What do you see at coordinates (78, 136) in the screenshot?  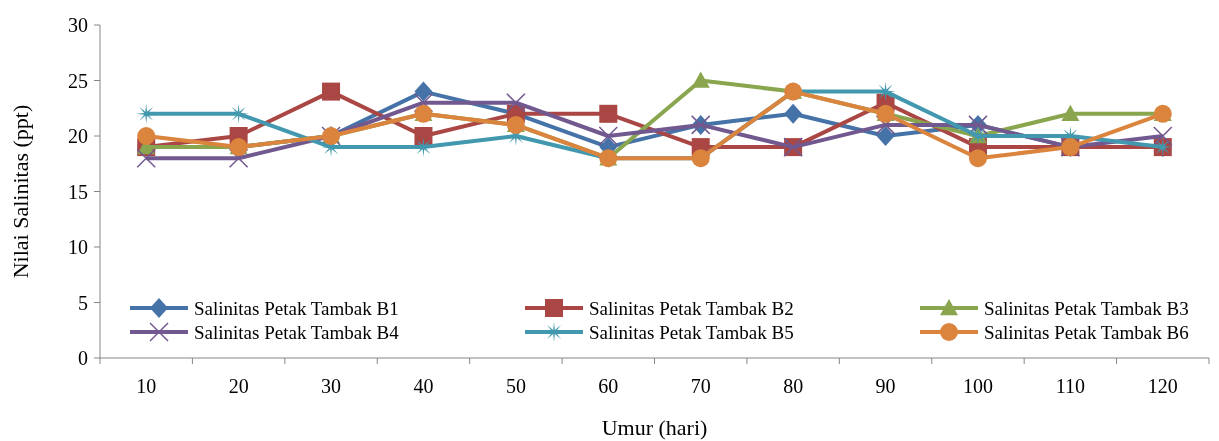 I see `y-tick-label: 20` at bounding box center [78, 136].